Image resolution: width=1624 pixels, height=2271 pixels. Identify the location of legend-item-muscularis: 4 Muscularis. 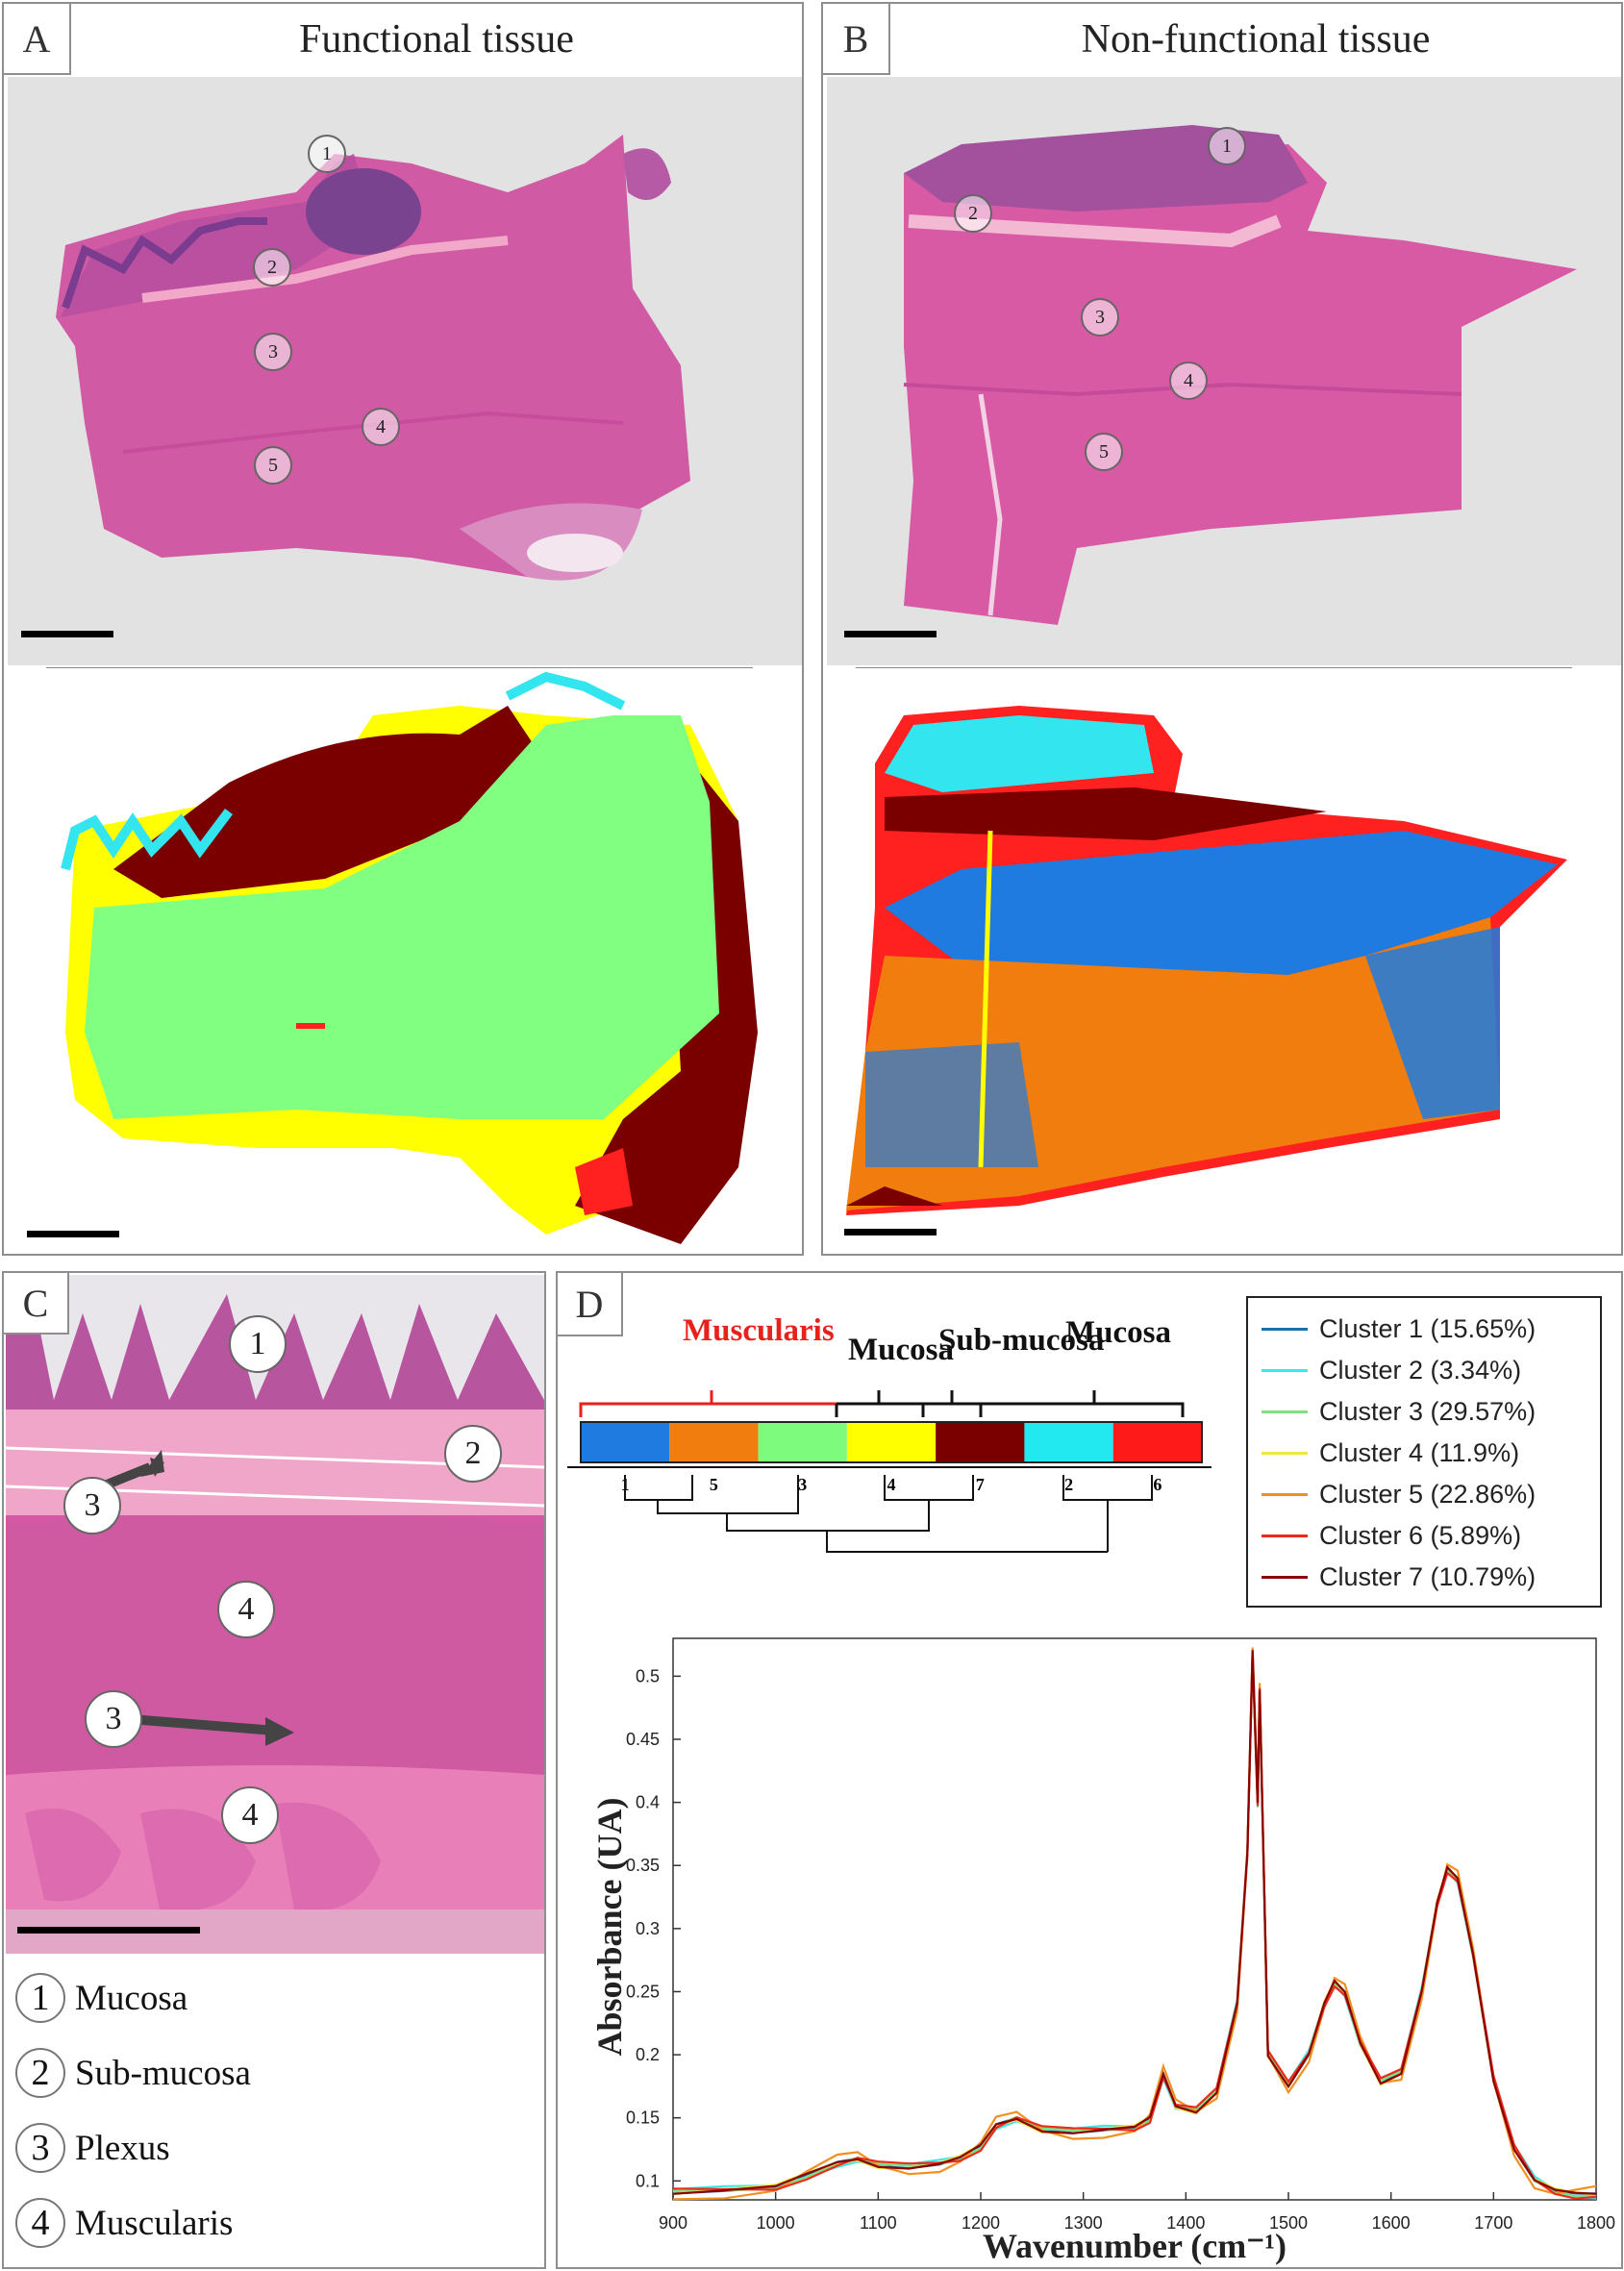
(124, 2223).